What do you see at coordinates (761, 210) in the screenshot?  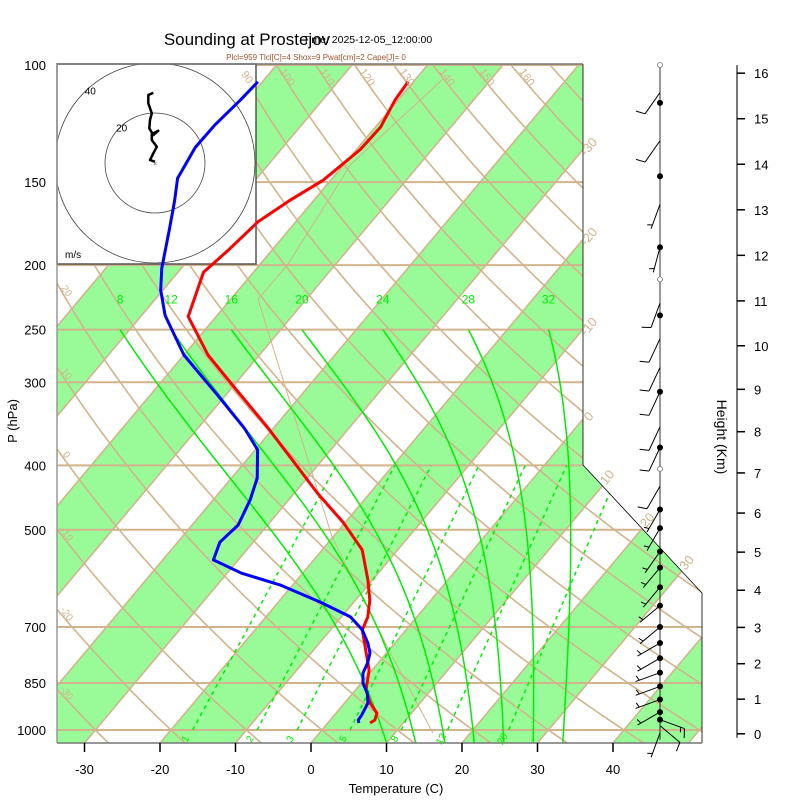 I see `height-tick-label: 13` at bounding box center [761, 210].